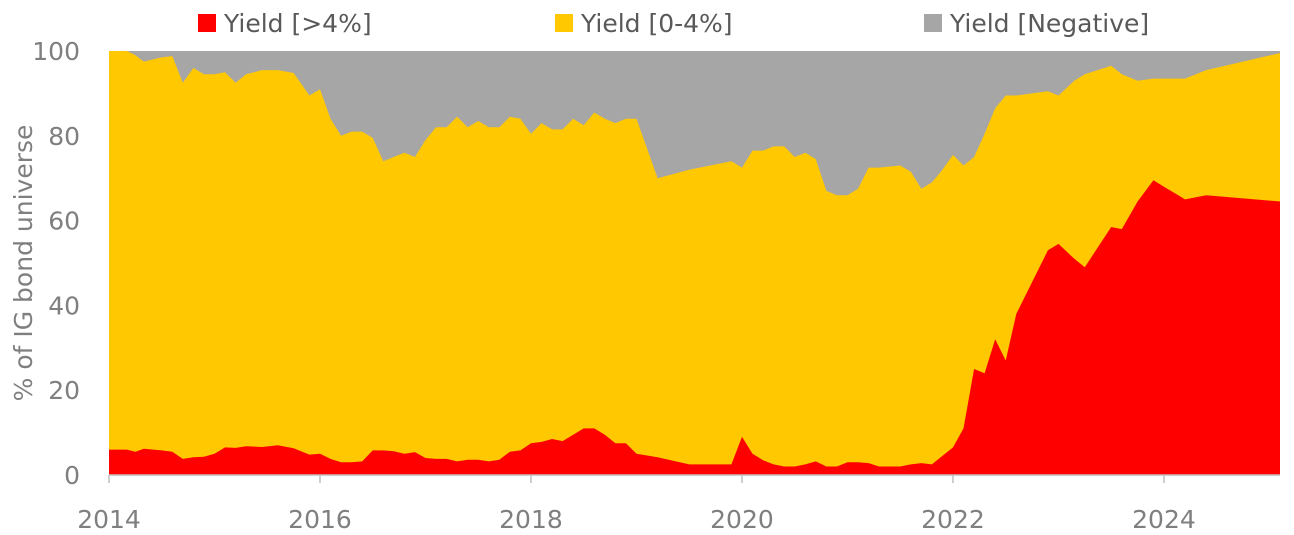 The image size is (1294, 535). Describe the element at coordinates (933, 23) in the screenshot. I see `legend-swatch-grey` at that location.